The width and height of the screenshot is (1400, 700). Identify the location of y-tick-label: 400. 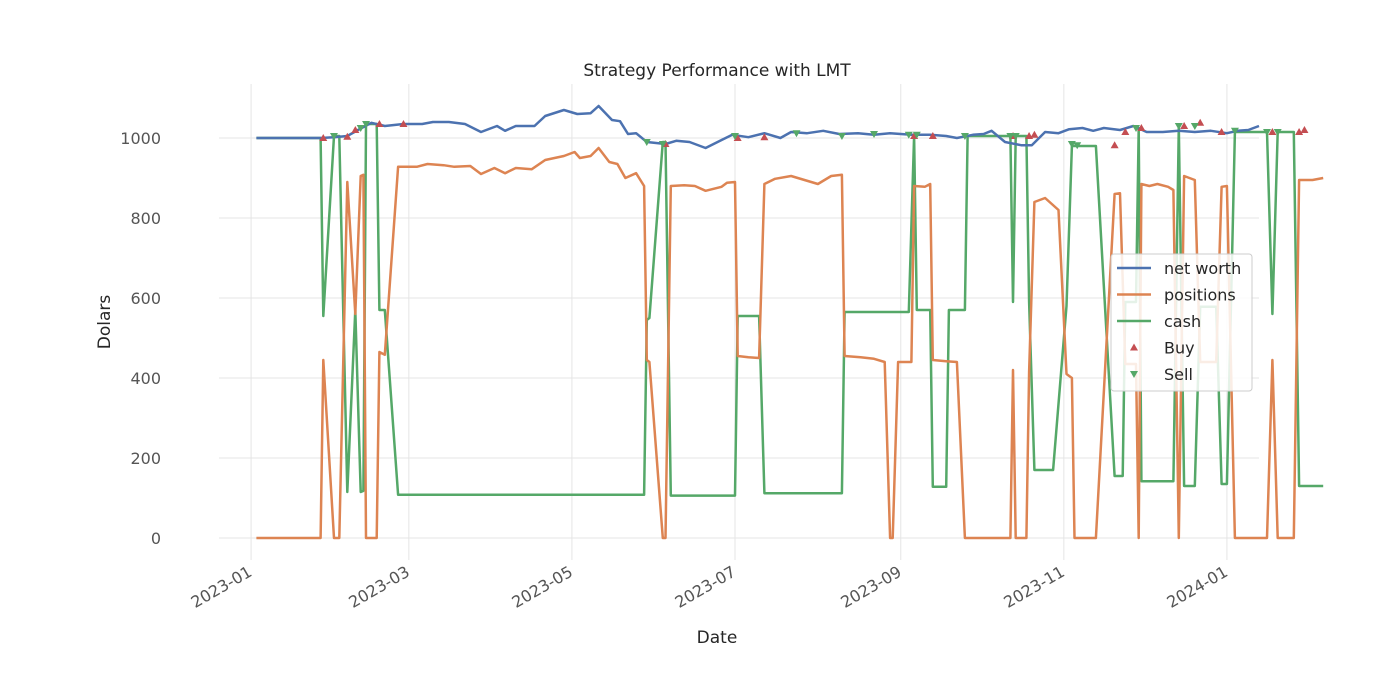
(145, 378).